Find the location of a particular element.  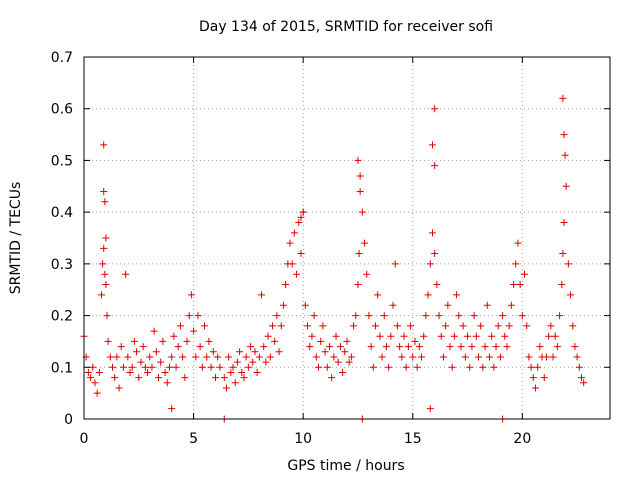

y-tick-label: 0.2 is located at coordinates (62, 317).